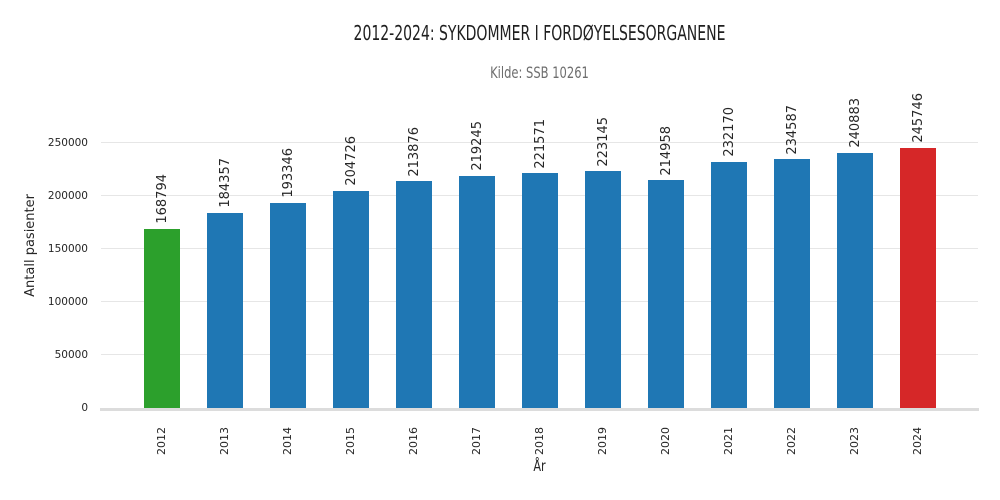 The height and width of the screenshot is (500, 1000). Describe the element at coordinates (792, 129) in the screenshot. I see `bar-value-label: 234587` at that location.